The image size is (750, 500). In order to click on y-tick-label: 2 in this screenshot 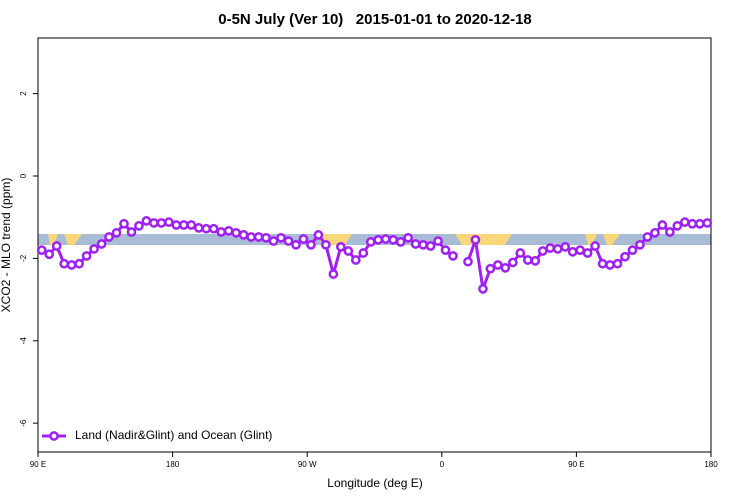, I will do `click(23, 93)`.